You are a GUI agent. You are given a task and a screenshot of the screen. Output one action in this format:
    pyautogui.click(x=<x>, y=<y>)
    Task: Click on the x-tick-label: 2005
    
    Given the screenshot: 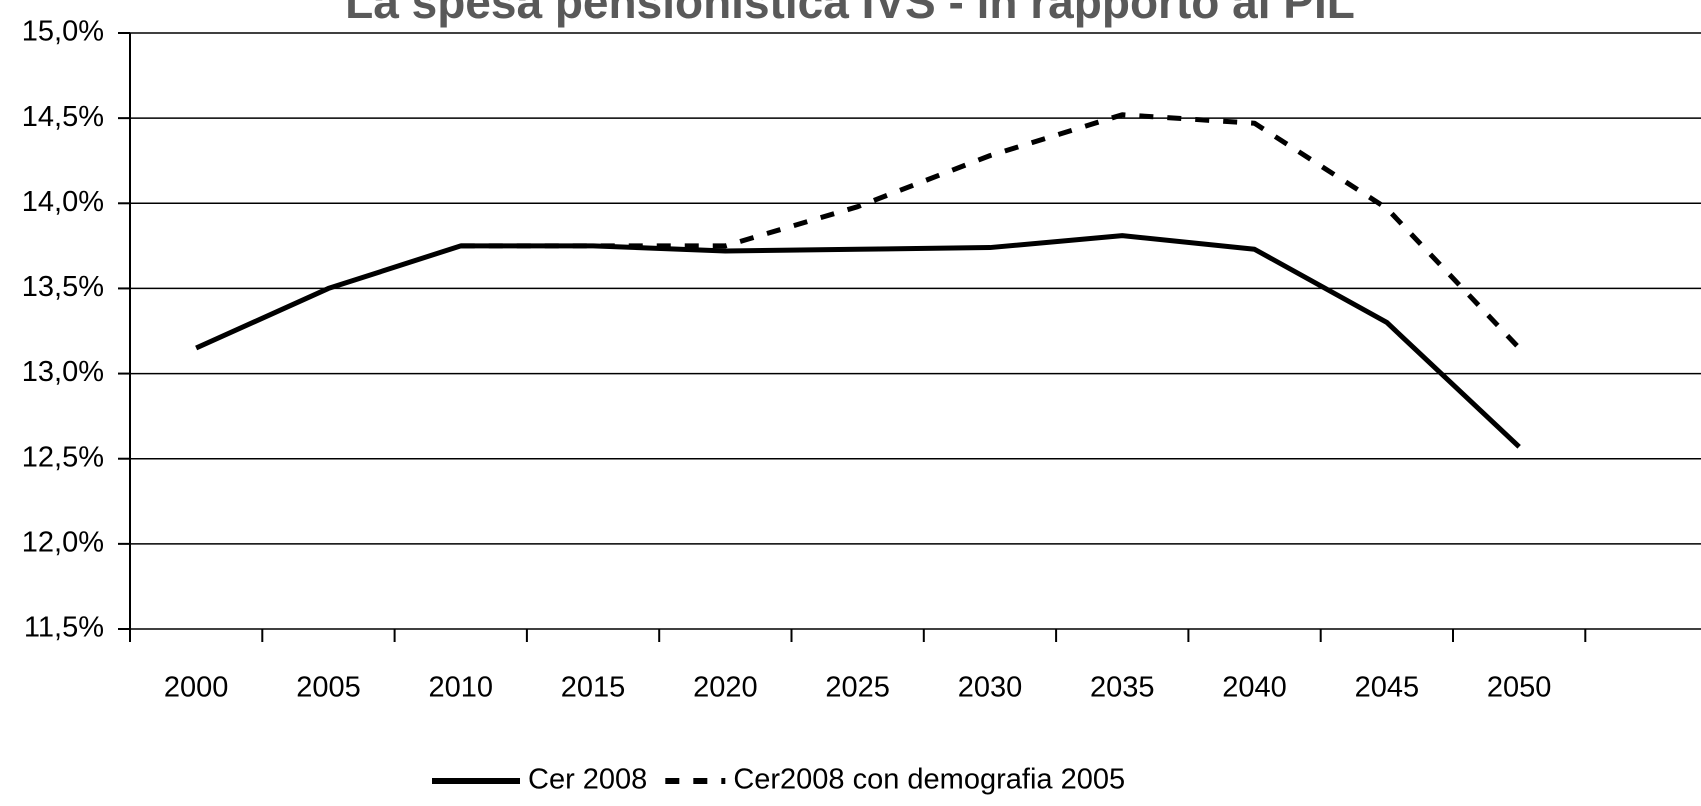 What is the action you would take?
    pyautogui.click(x=328, y=688)
    